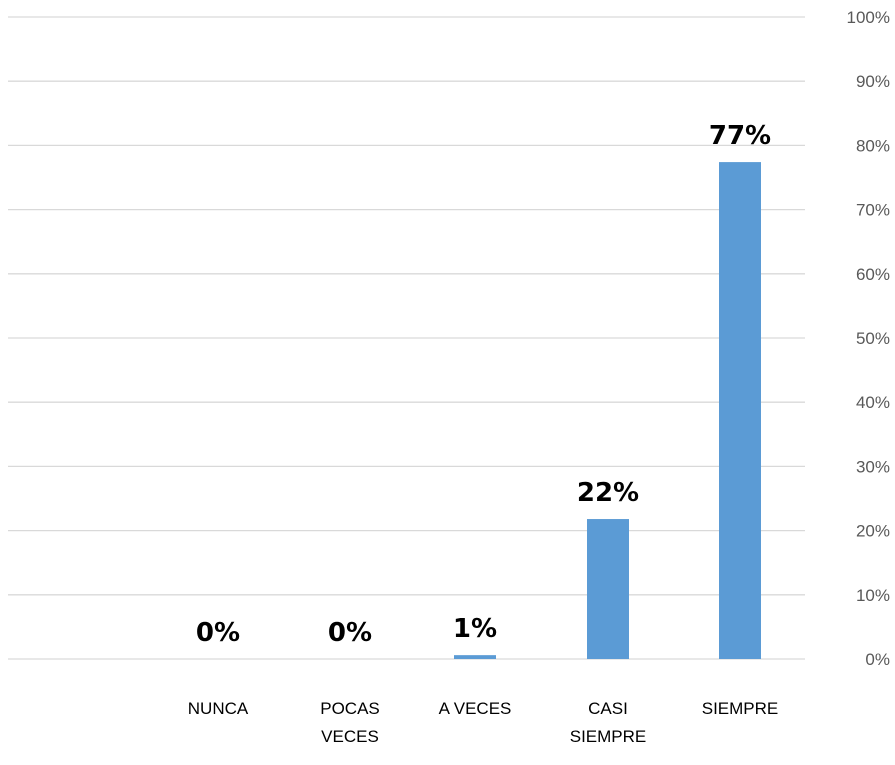  I want to click on y-tick-label: 100%, so click(868, 17).